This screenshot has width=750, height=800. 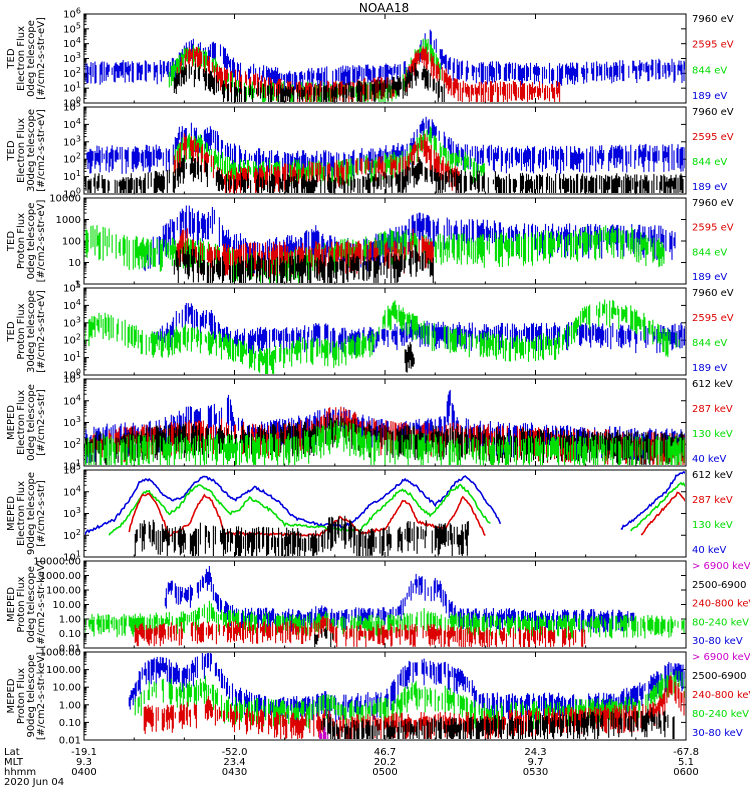 I want to click on y-tick-label: 10, so click(x=74, y=263).